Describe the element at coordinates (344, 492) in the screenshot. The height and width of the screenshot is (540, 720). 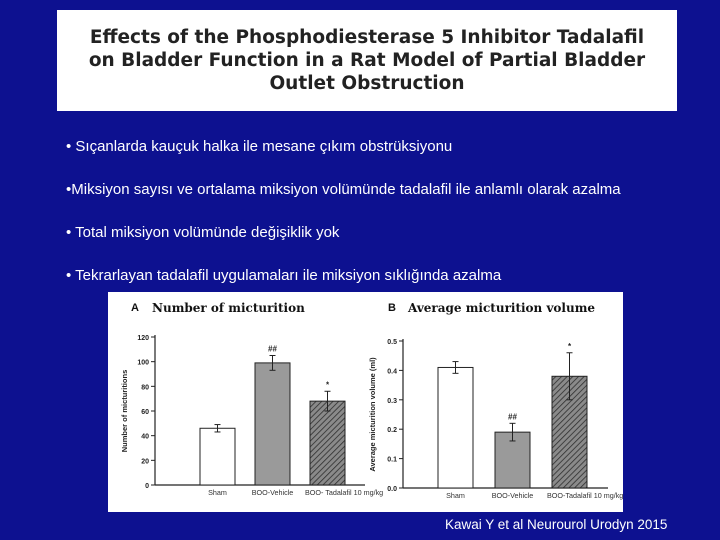
I see `panel-a-category-label-3: BOO- Tadalafil 10 mg/kg` at that location.